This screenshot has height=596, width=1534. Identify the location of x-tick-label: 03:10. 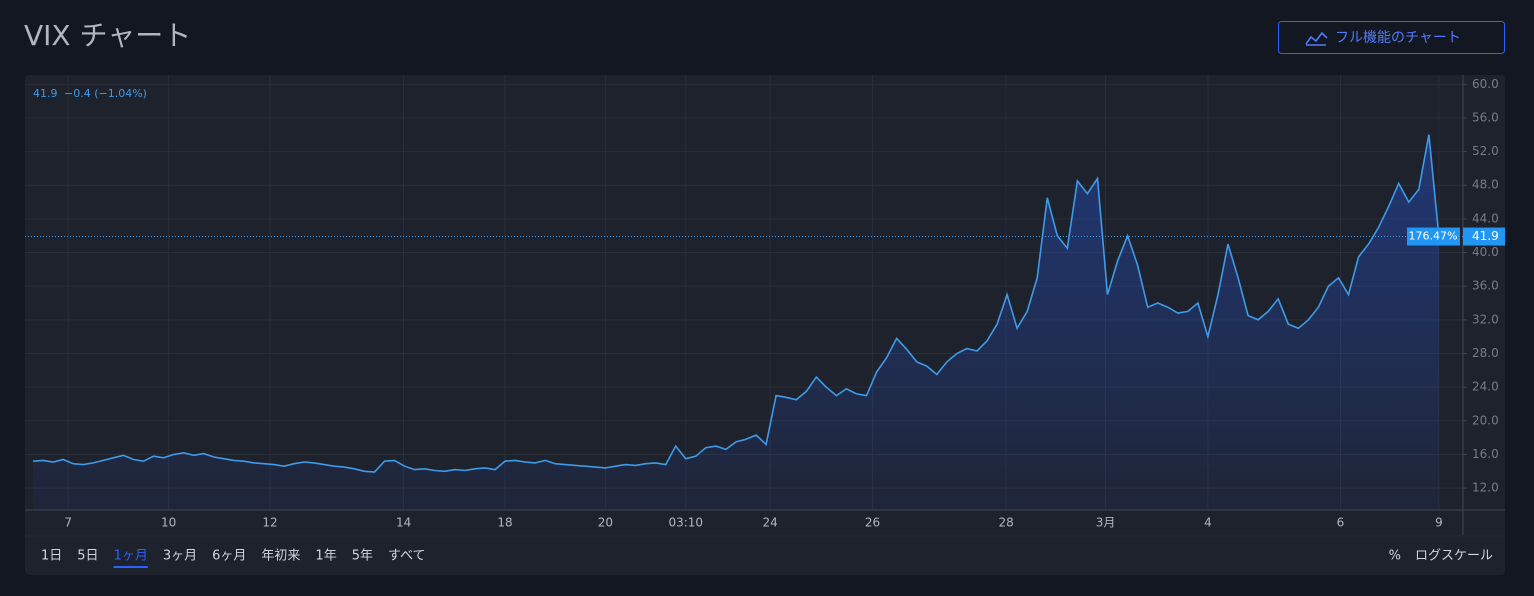
(685, 523).